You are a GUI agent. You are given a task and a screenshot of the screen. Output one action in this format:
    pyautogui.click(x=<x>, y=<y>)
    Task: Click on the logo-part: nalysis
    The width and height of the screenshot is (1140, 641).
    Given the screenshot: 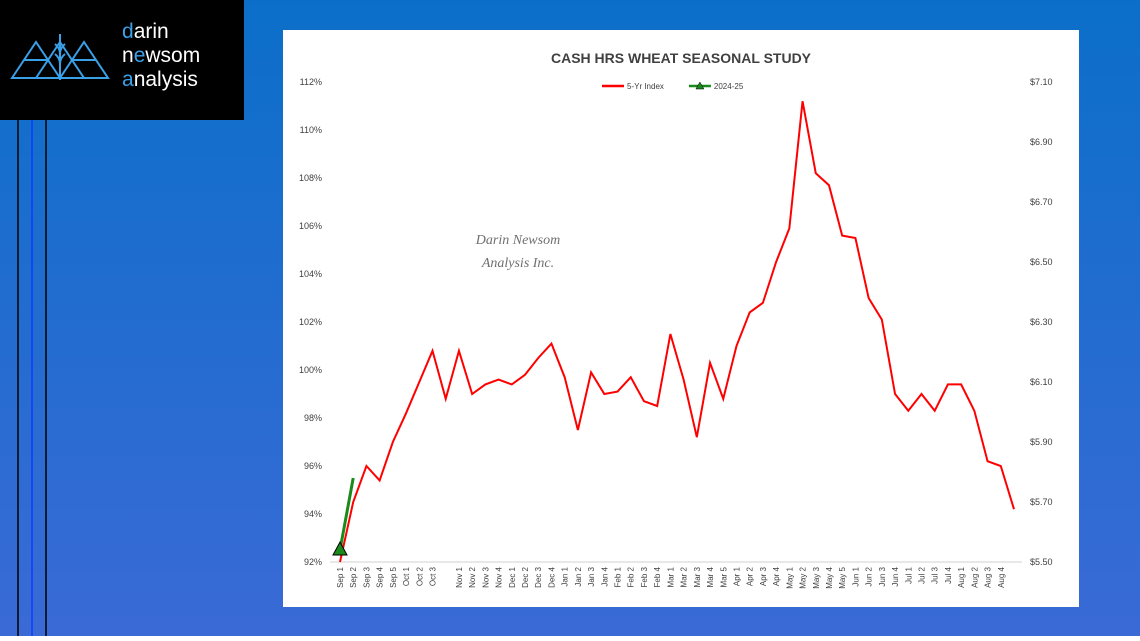 What is the action you would take?
    pyautogui.click(x=166, y=79)
    